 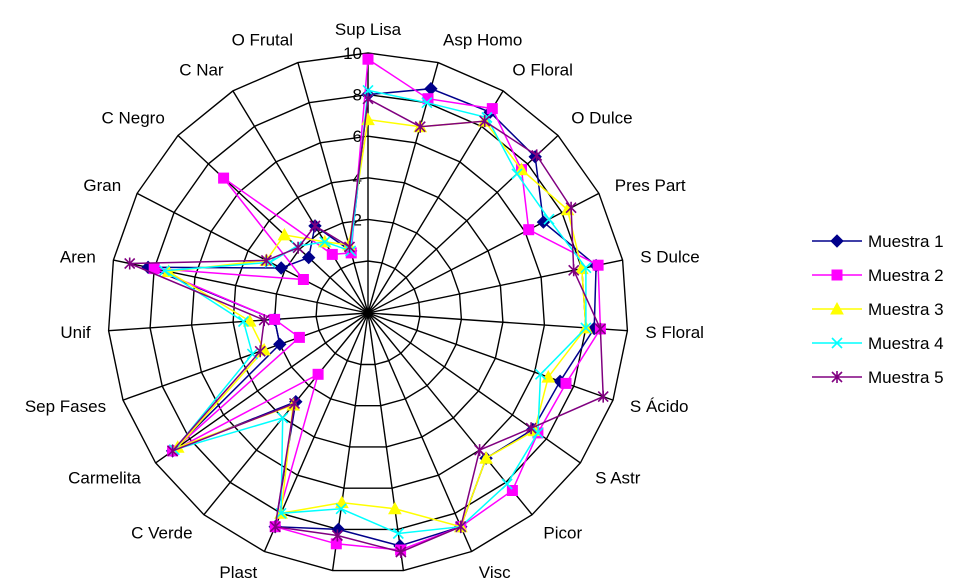 What do you see at coordinates (906, 241) in the screenshot?
I see `legend-label: Muestra 1` at bounding box center [906, 241].